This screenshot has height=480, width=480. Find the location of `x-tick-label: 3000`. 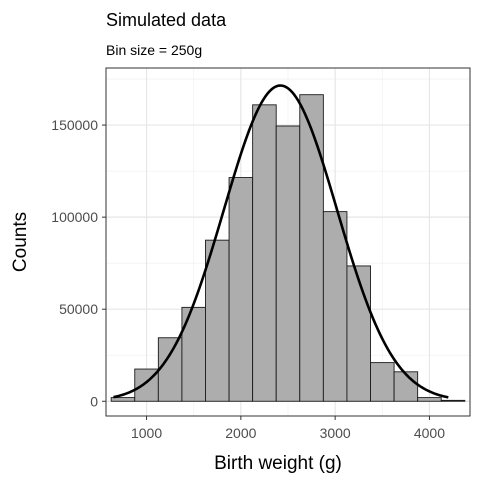

x-tick-label: 3000 is located at coordinates (335, 433).